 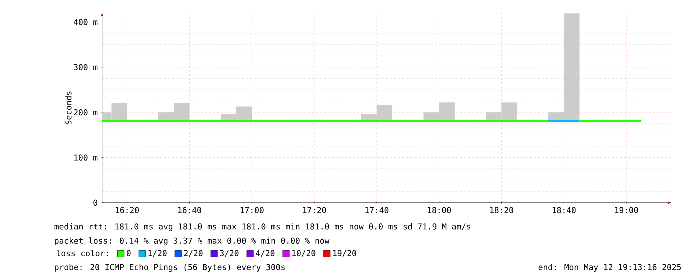 What do you see at coordinates (265, 253) in the screenshot?
I see `legend-label: 4/20` at bounding box center [265, 253].